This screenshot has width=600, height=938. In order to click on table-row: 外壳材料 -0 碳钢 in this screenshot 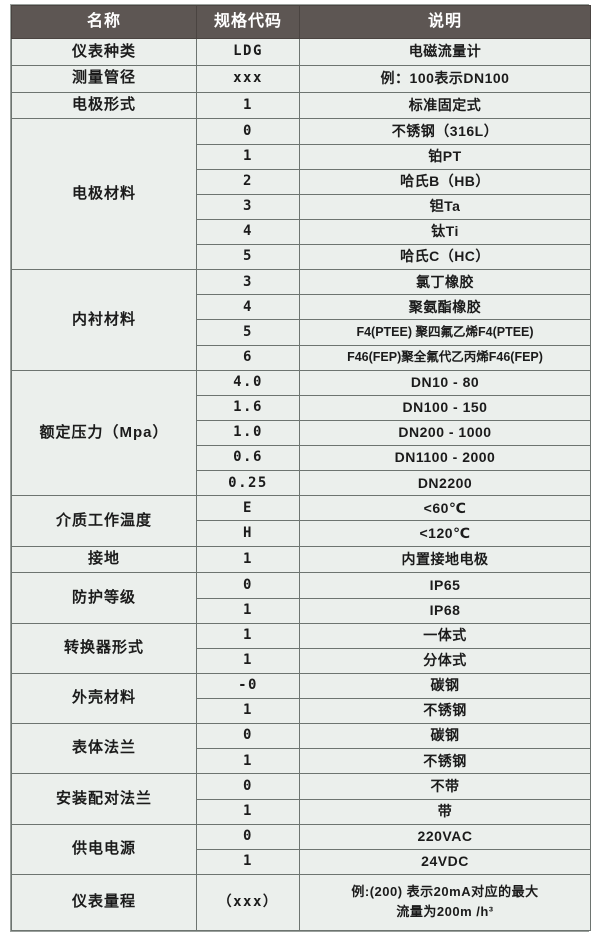, I will do `click(301, 698)`.